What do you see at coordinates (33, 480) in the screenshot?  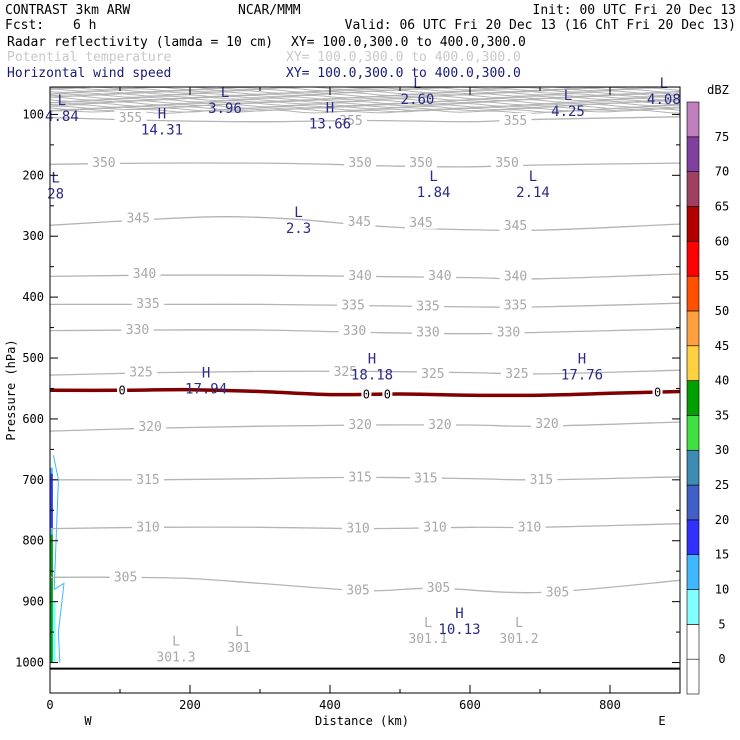 I see `y-tick-label-700: 700` at bounding box center [33, 480].